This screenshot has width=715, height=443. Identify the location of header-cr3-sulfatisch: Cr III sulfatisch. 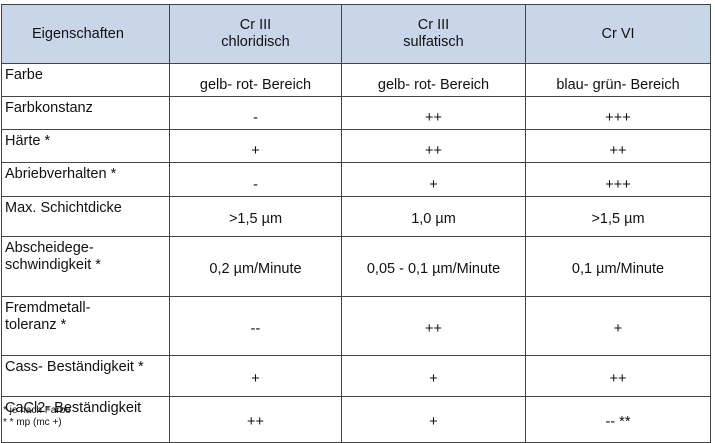
(433, 34).